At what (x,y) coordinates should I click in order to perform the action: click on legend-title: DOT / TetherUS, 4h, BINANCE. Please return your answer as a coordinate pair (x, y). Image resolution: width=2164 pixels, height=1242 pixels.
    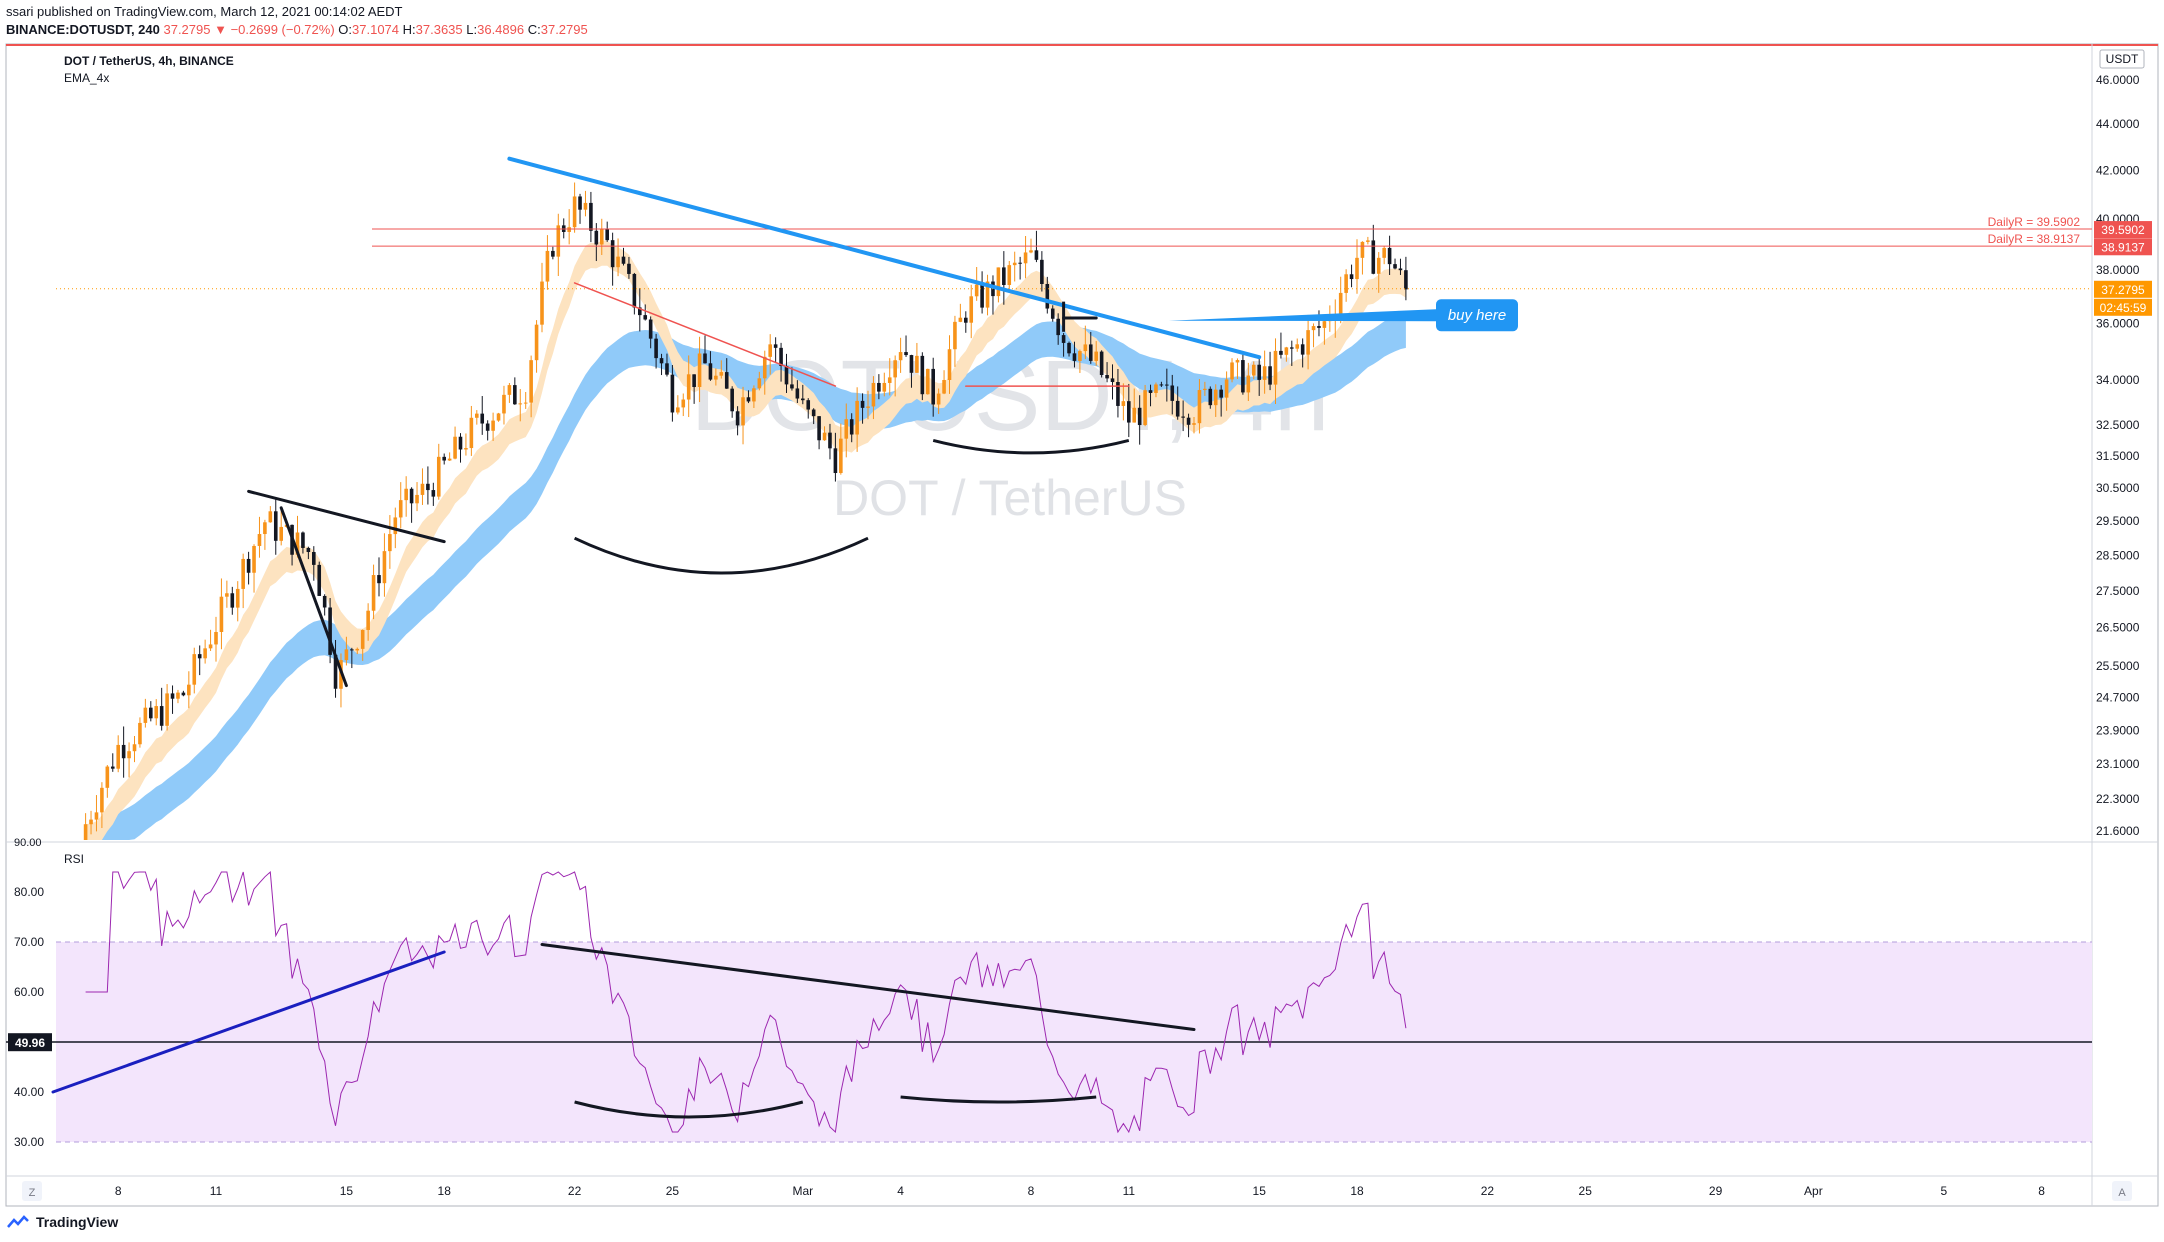
    Looking at the image, I should click on (149, 61).